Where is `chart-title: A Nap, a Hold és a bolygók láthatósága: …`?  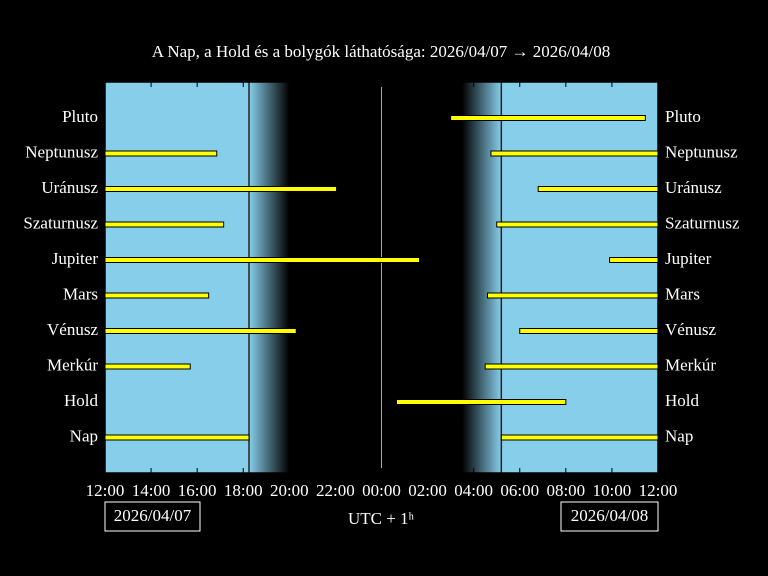 chart-title: A Nap, a Hold és a bolygók láthatósága: … is located at coordinates (381, 51).